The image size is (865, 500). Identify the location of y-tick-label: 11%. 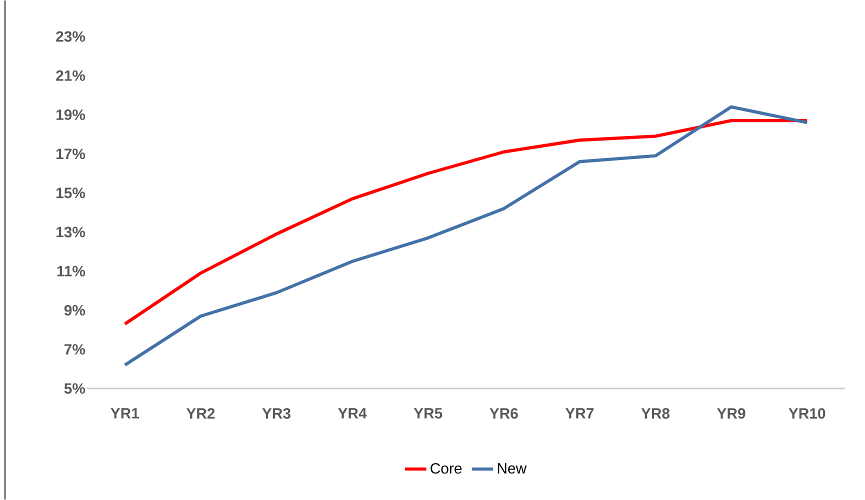
(71, 271).